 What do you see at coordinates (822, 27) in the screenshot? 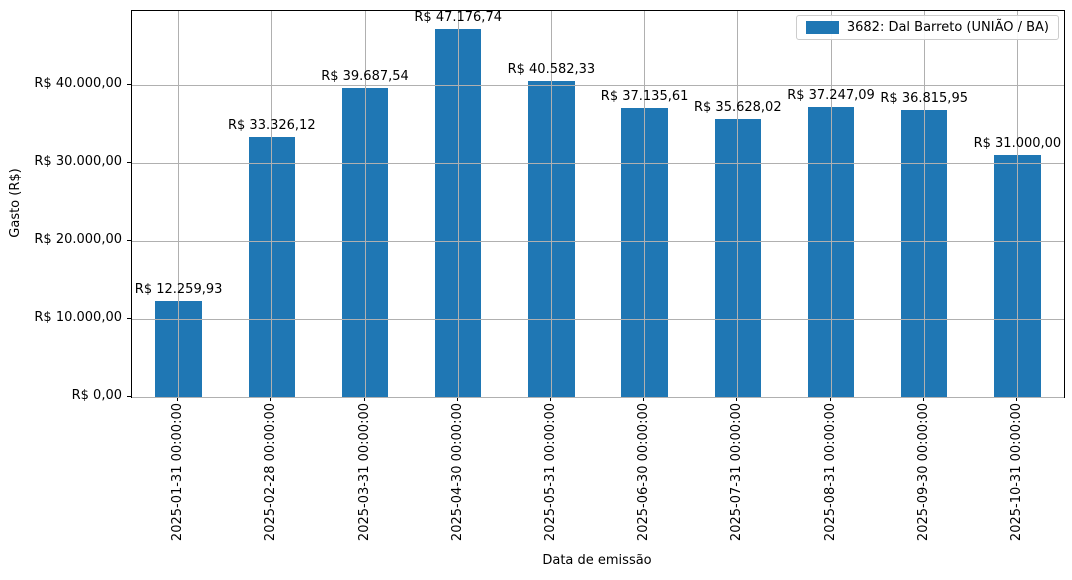
I see `legend-color-patch` at bounding box center [822, 27].